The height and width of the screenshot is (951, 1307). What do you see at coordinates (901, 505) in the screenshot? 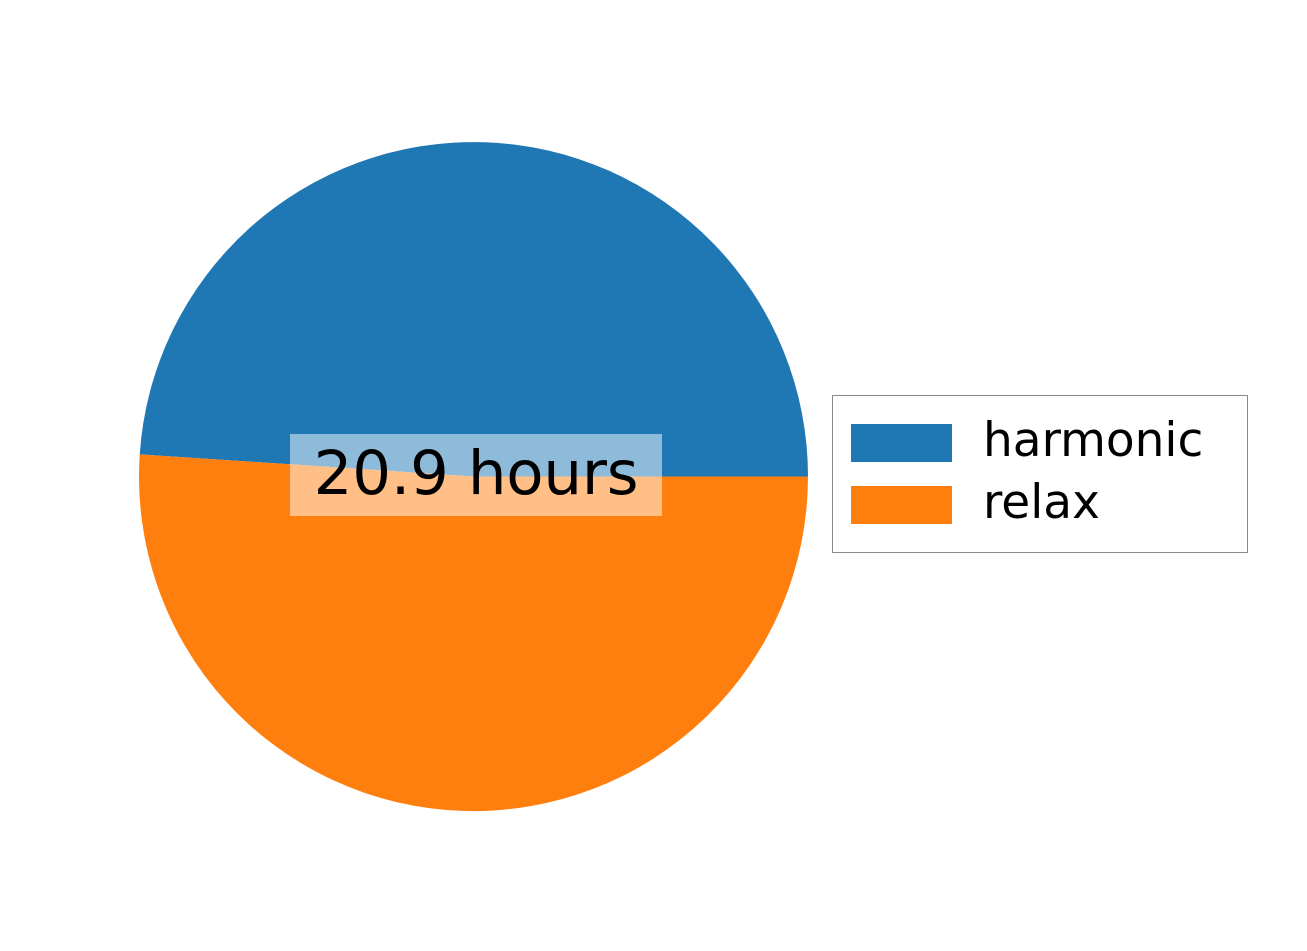
I see `legend-swatch-relax` at bounding box center [901, 505].